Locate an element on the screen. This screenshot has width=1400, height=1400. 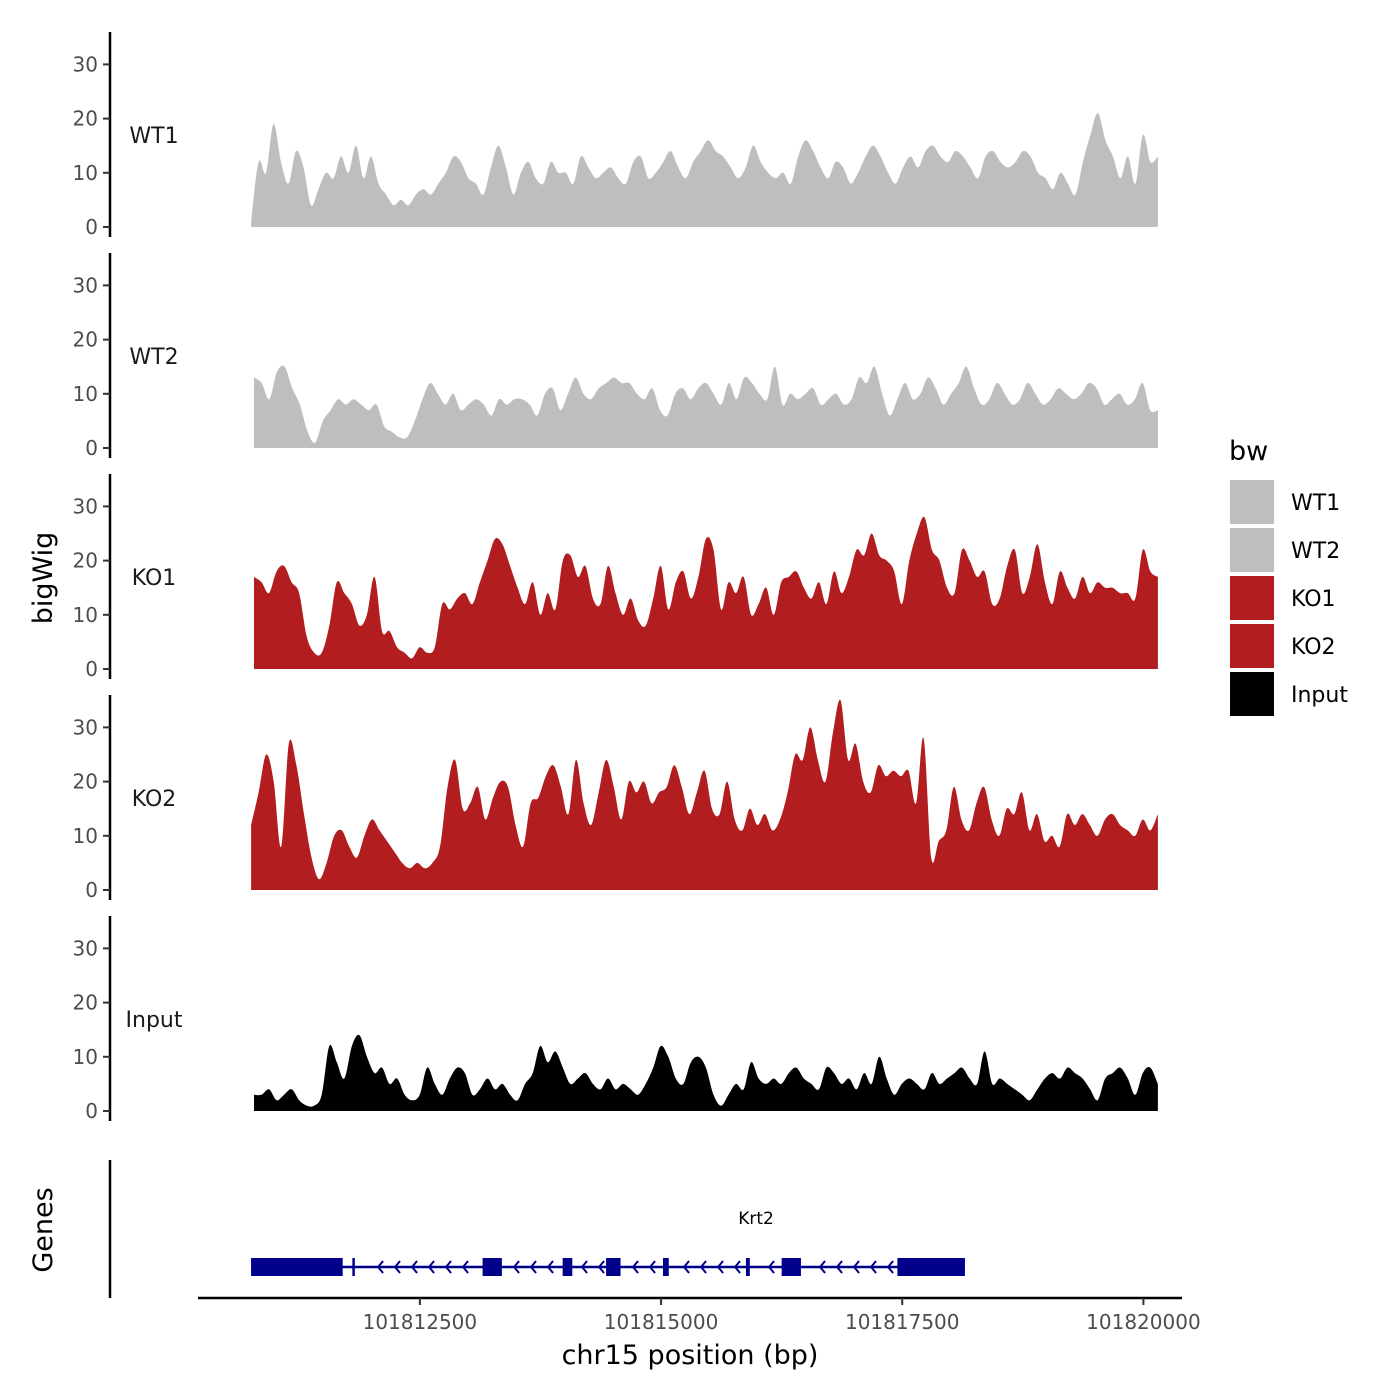
legend-key-input is located at coordinates (1252, 694).